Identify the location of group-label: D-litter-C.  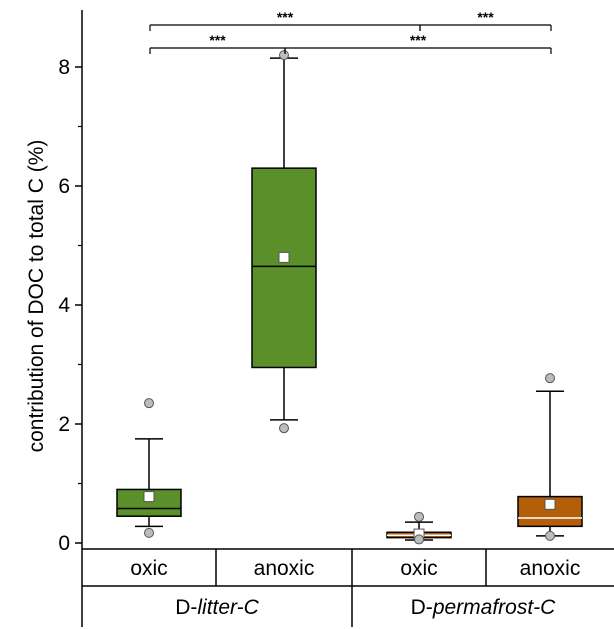
(217, 607).